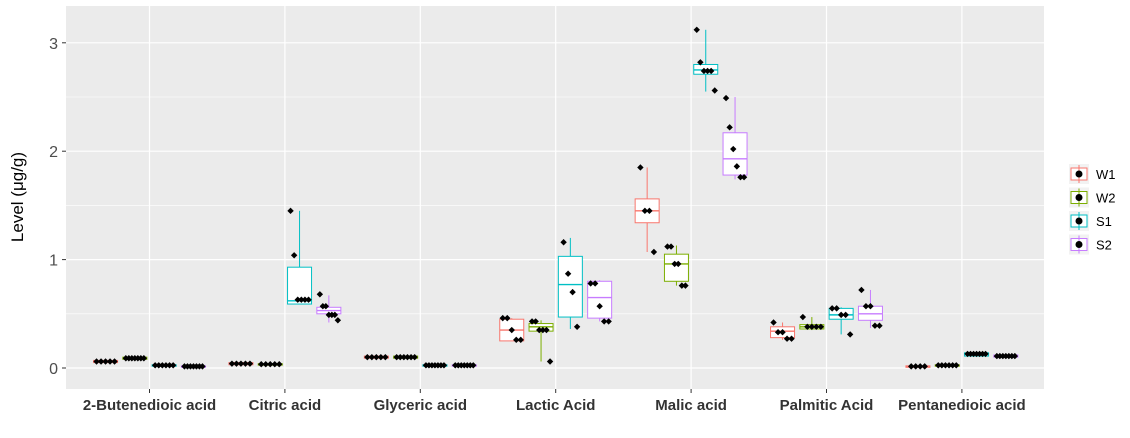 Image resolution: width=1130 pixels, height=438 pixels. Describe the element at coordinates (285, 405) in the screenshot. I see `x-tick-label: Citric acid` at that location.